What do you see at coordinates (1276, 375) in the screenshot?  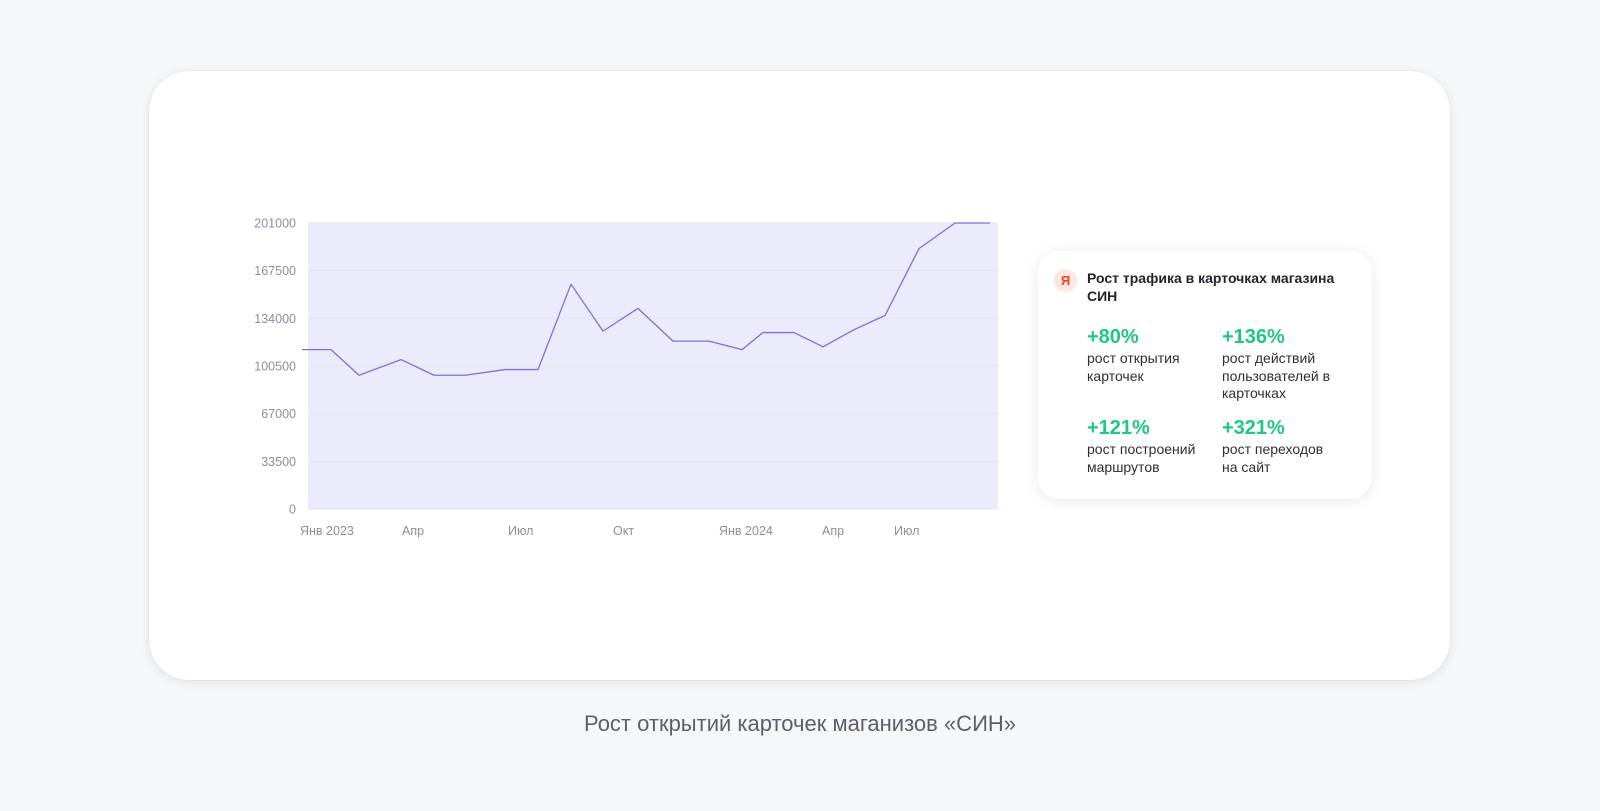 I see `stat-label: рост действий пользователей в карточках` at bounding box center [1276, 375].